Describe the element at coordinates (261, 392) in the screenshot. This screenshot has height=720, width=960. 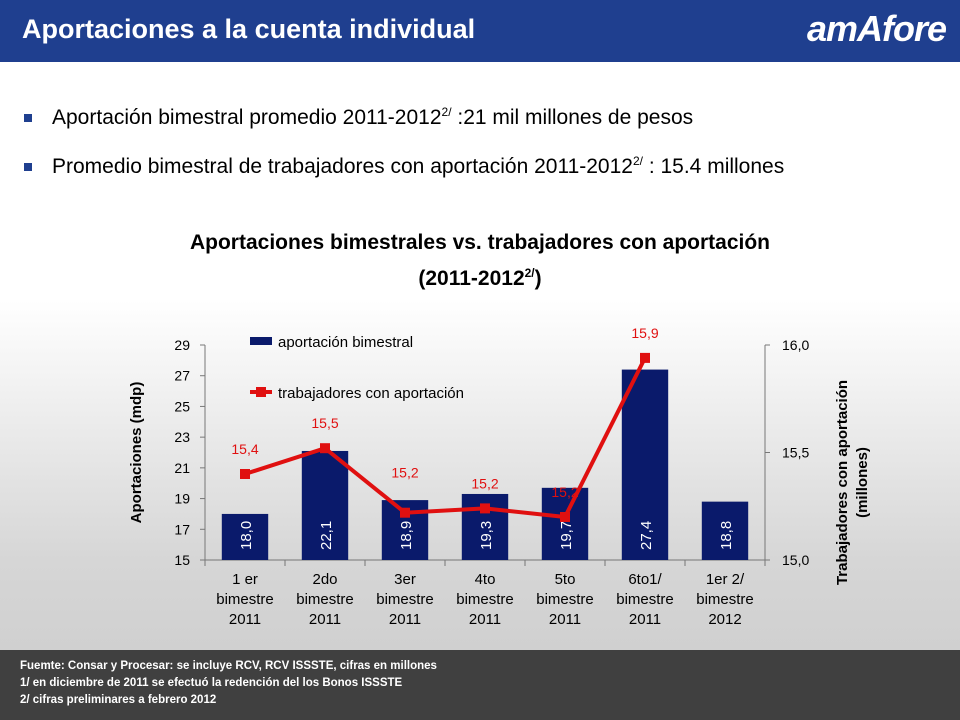
I see `legend-line-marker` at that location.